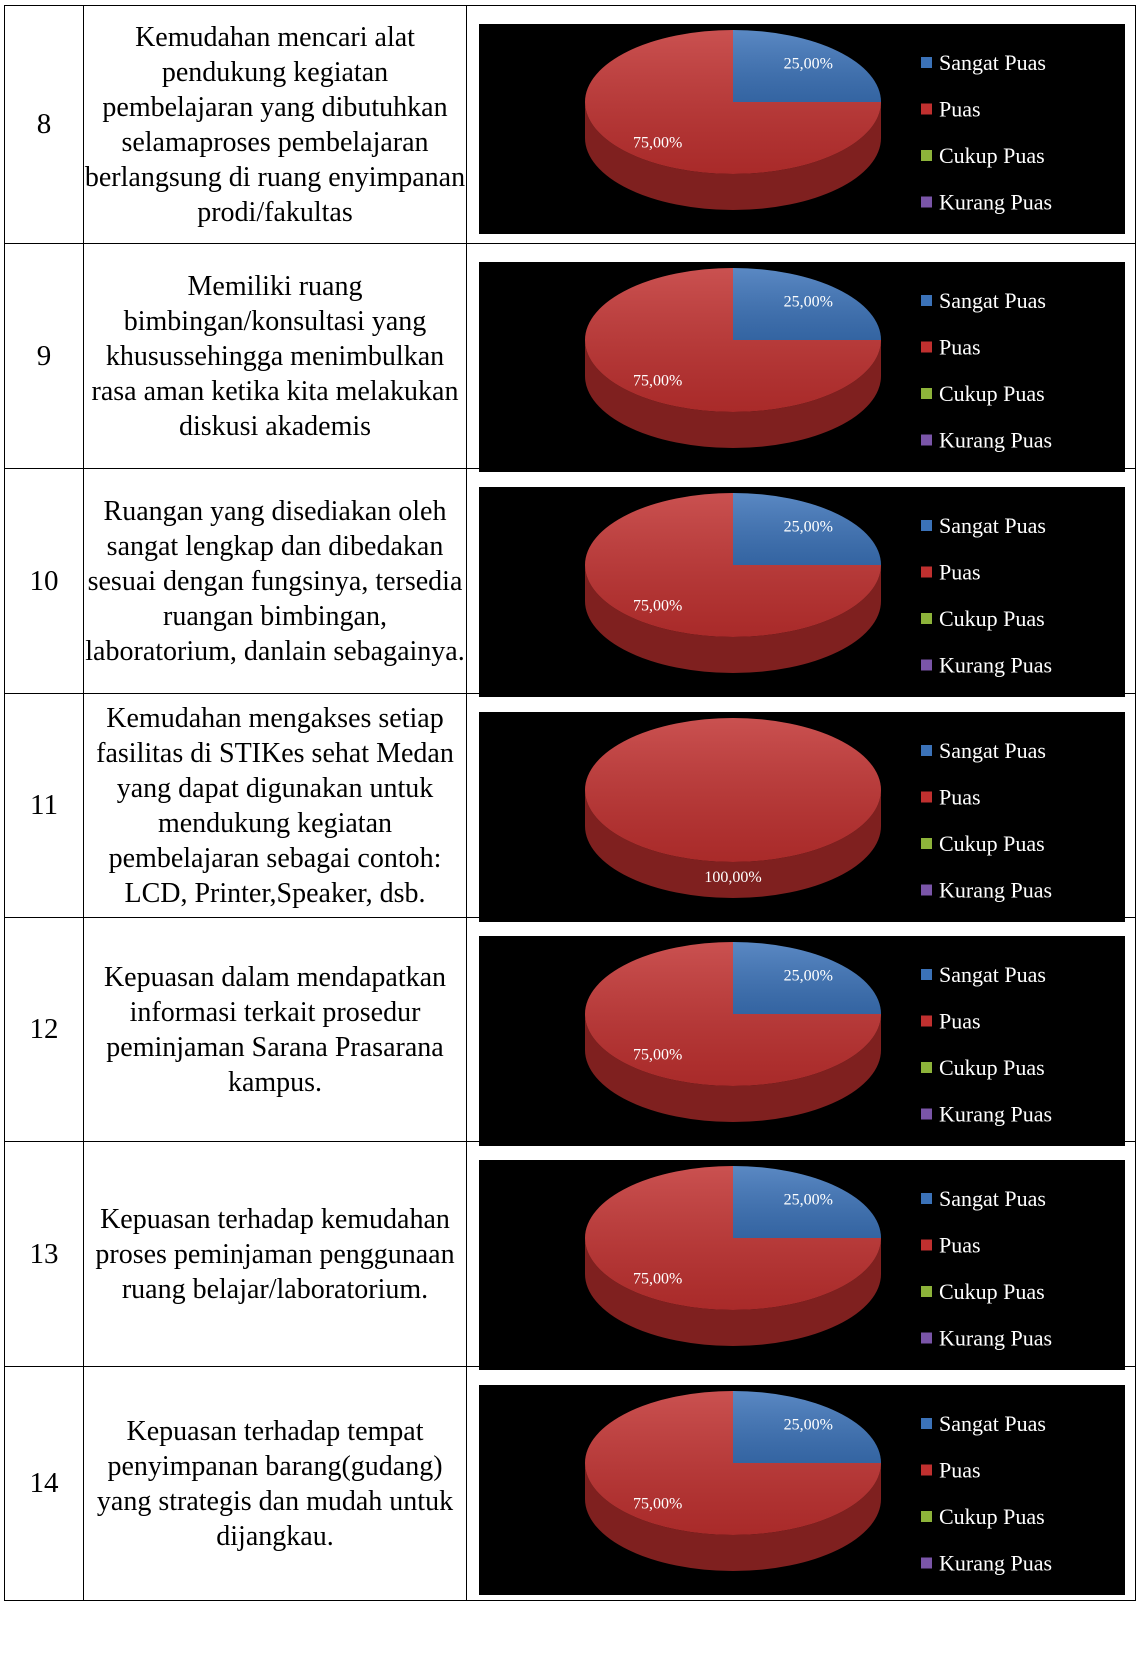 This screenshot has height=1661, width=1139. I want to click on row-number: 8, so click(44, 124).